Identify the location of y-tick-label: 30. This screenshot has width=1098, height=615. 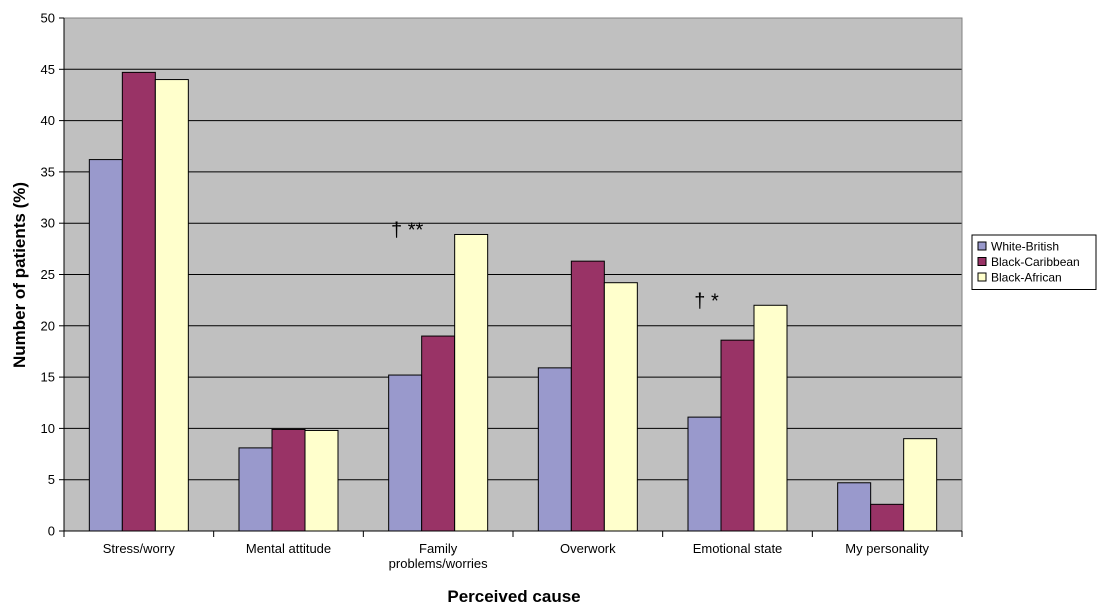
(48, 223).